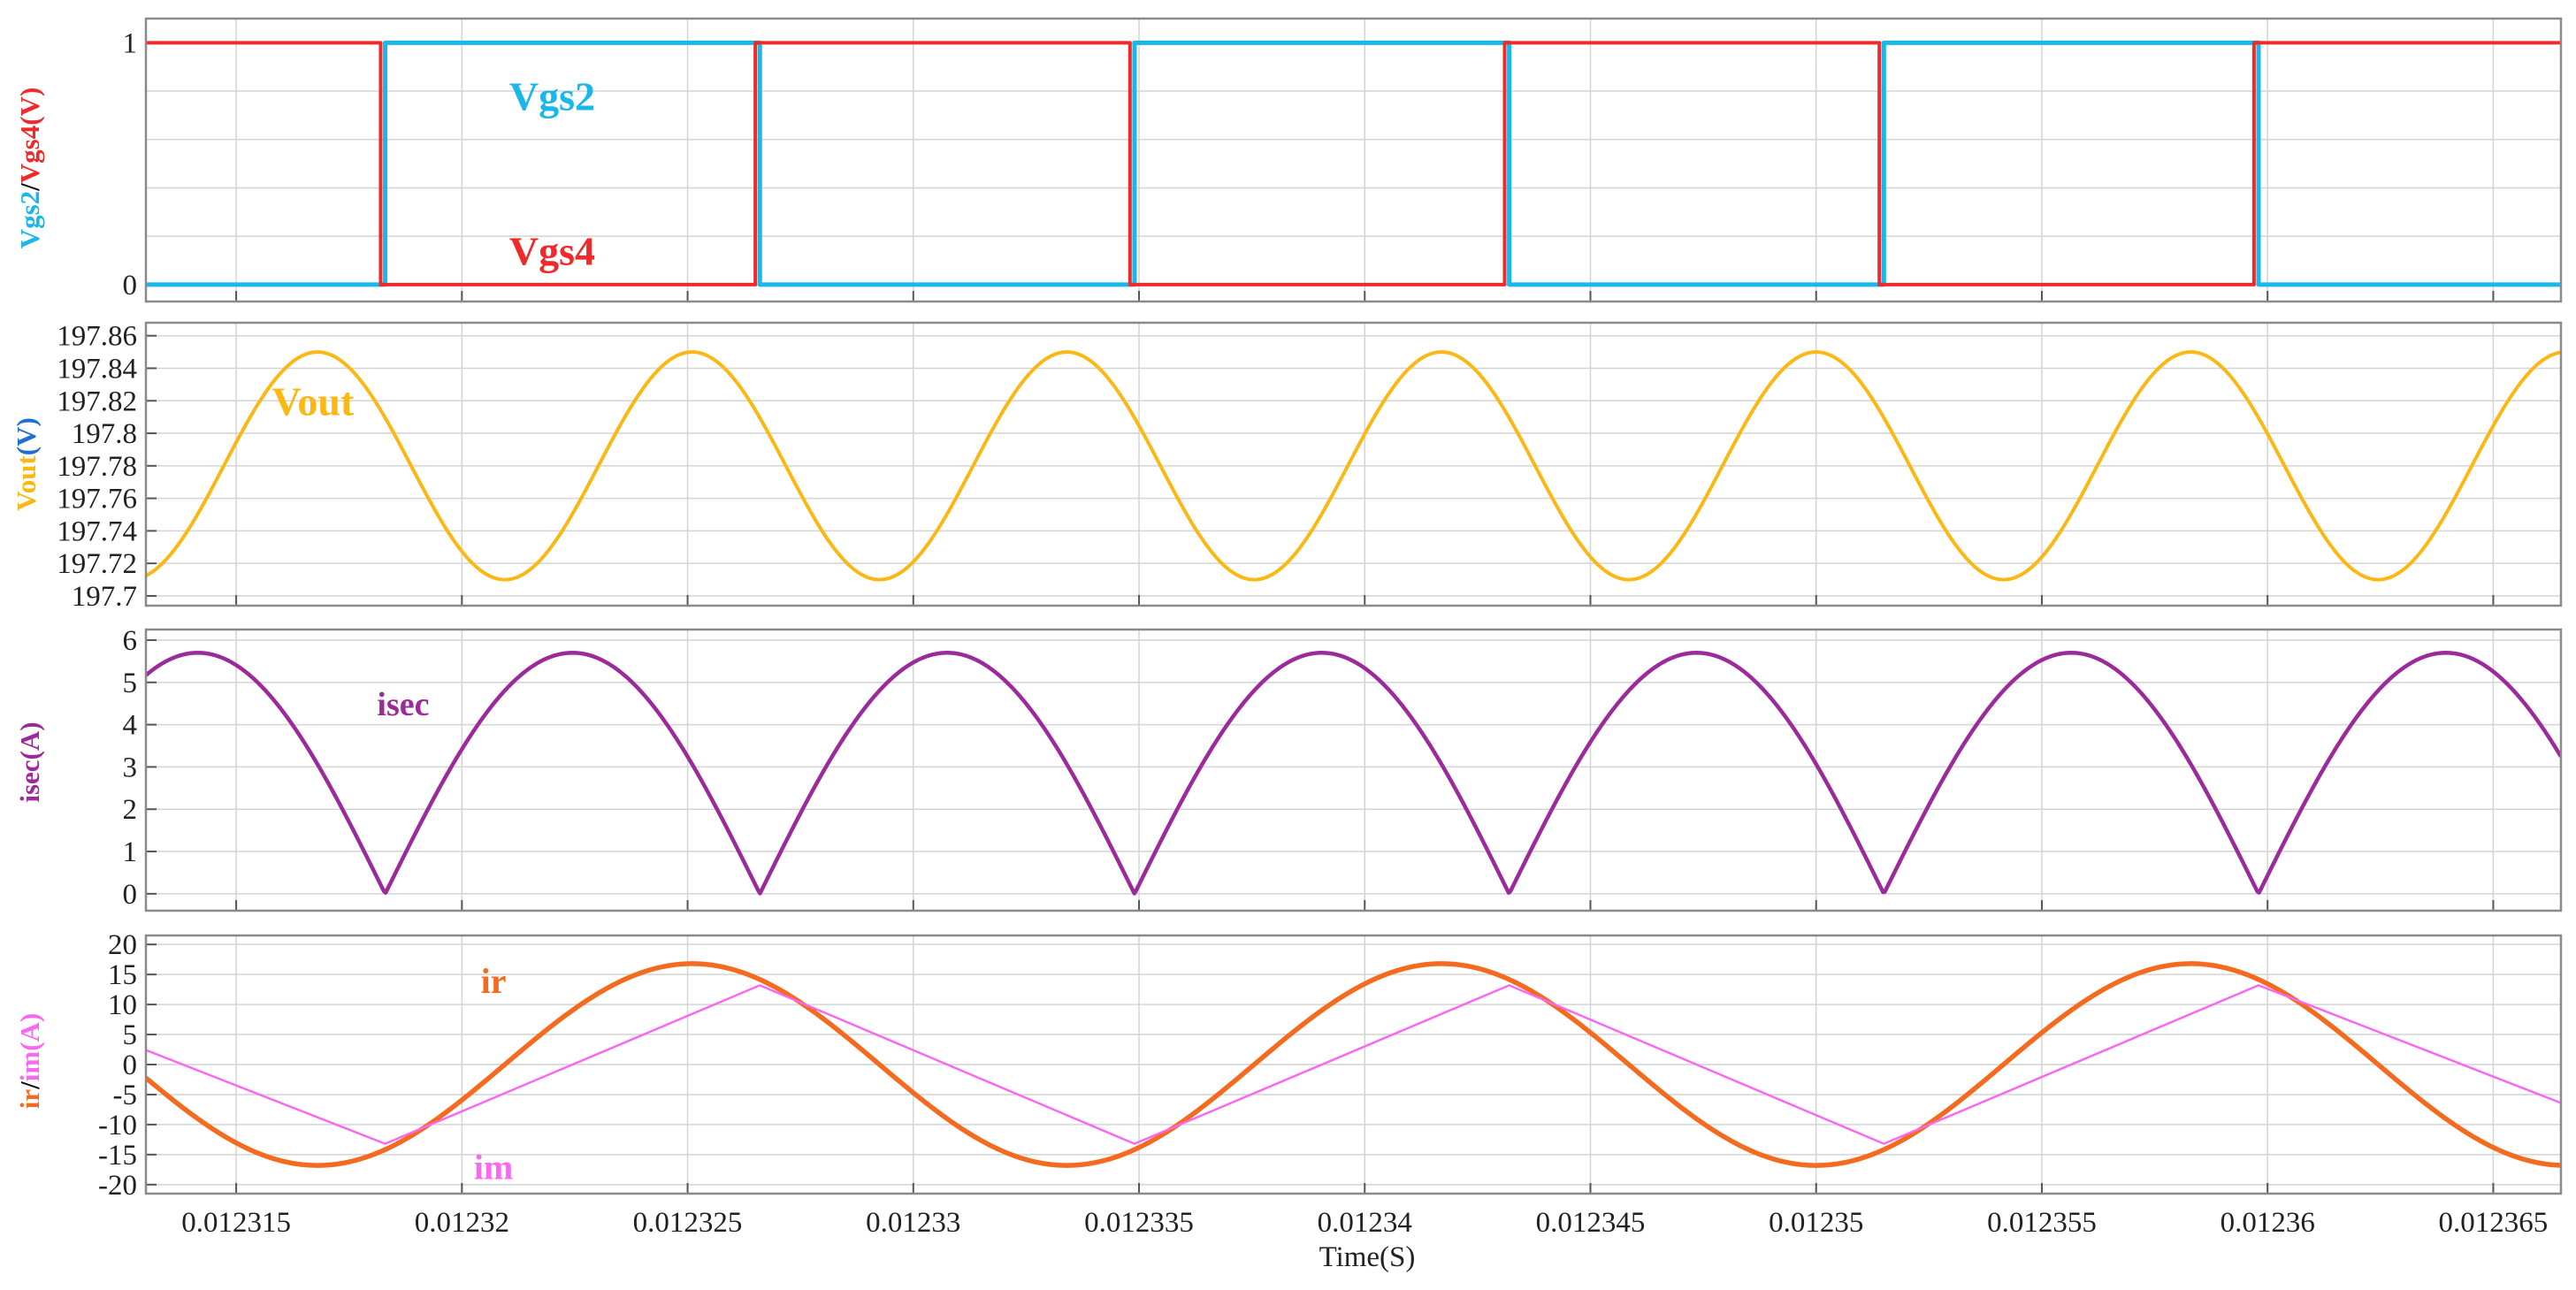  I want to click on xtick-label: 0.012335, so click(1139, 1223).